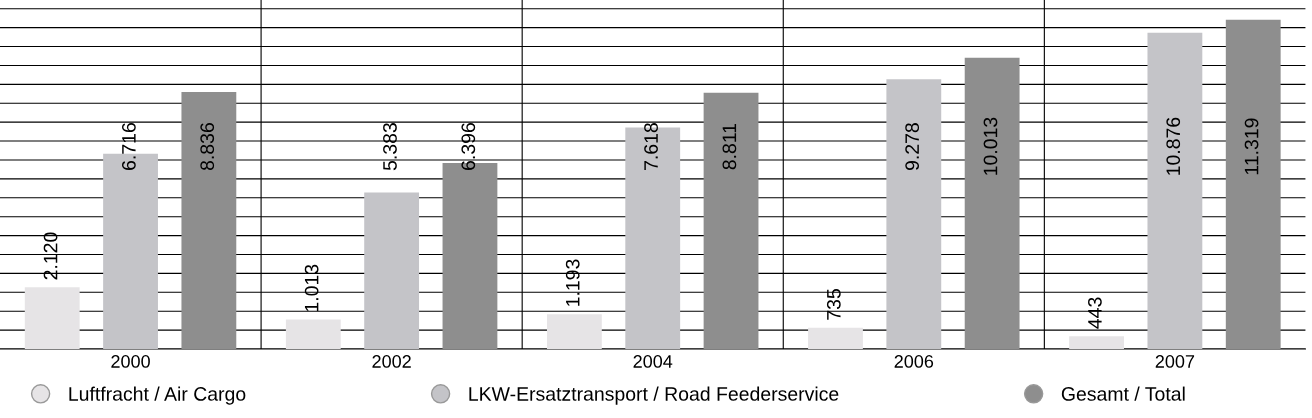  I want to click on data-label: 1.193, so click(572, 282).